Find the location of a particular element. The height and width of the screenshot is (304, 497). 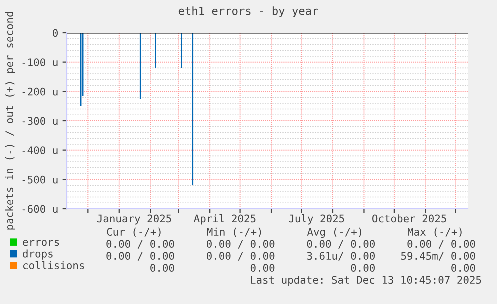

x-tick-label: July 2025 is located at coordinates (316, 219).